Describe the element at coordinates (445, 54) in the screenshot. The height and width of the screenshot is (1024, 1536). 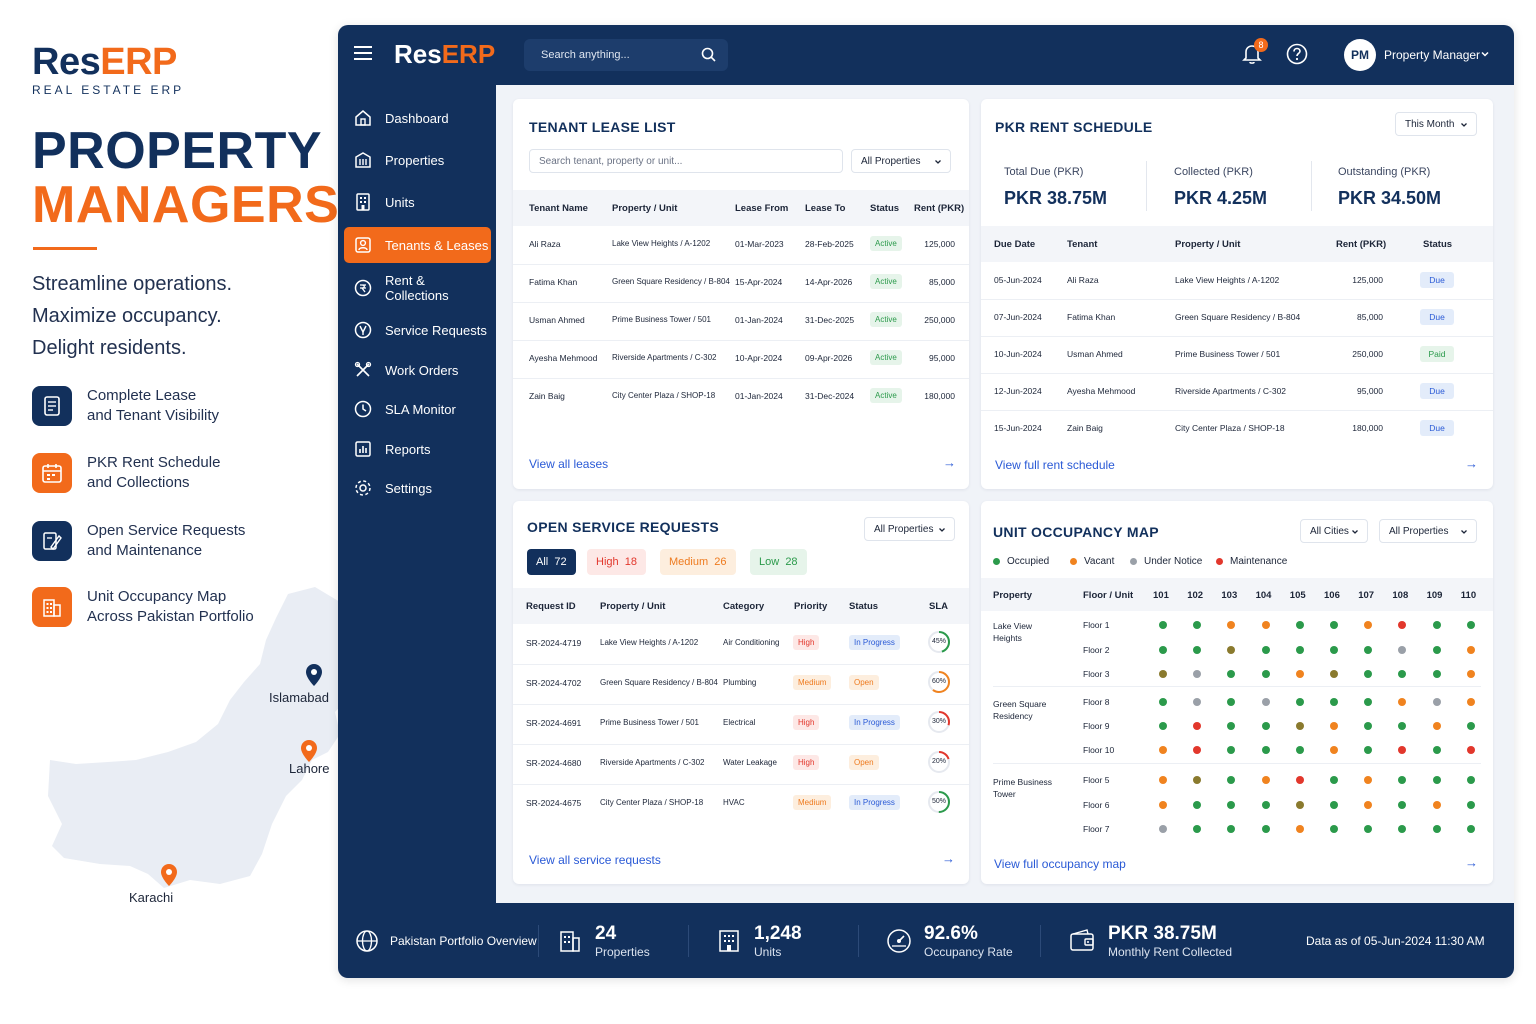
I see `app-logo: ResERP` at that location.